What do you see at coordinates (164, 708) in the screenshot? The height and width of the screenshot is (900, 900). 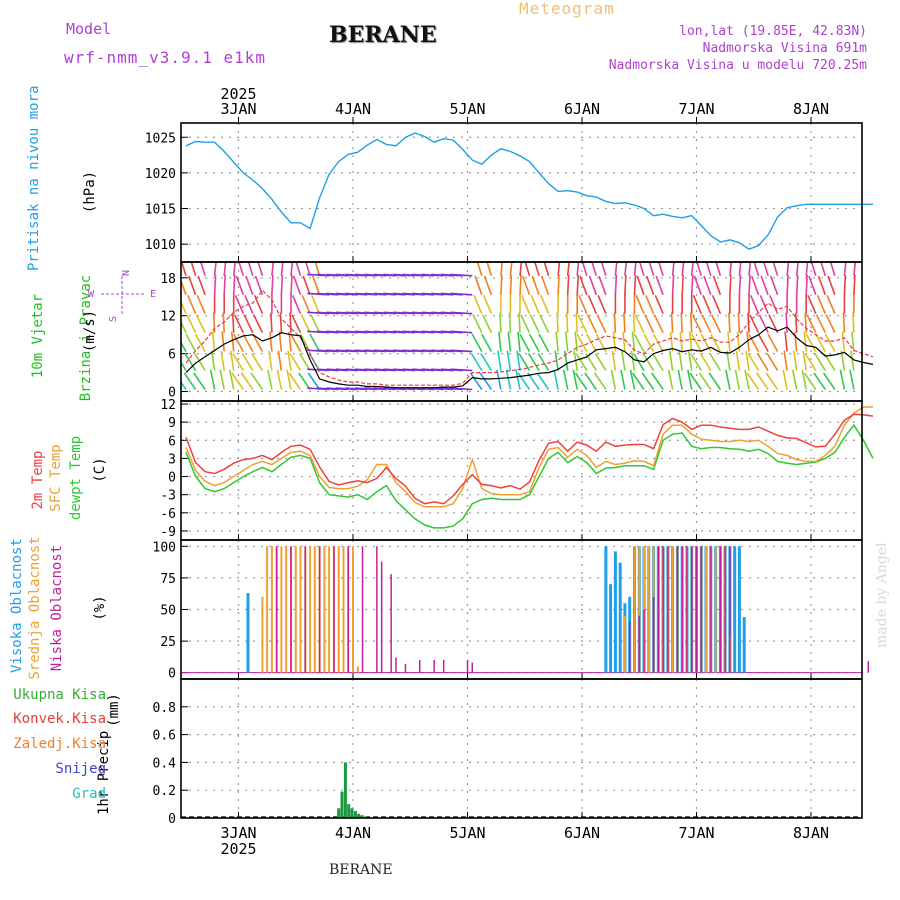 I see `y-tick-label: 0.8` at bounding box center [164, 708].